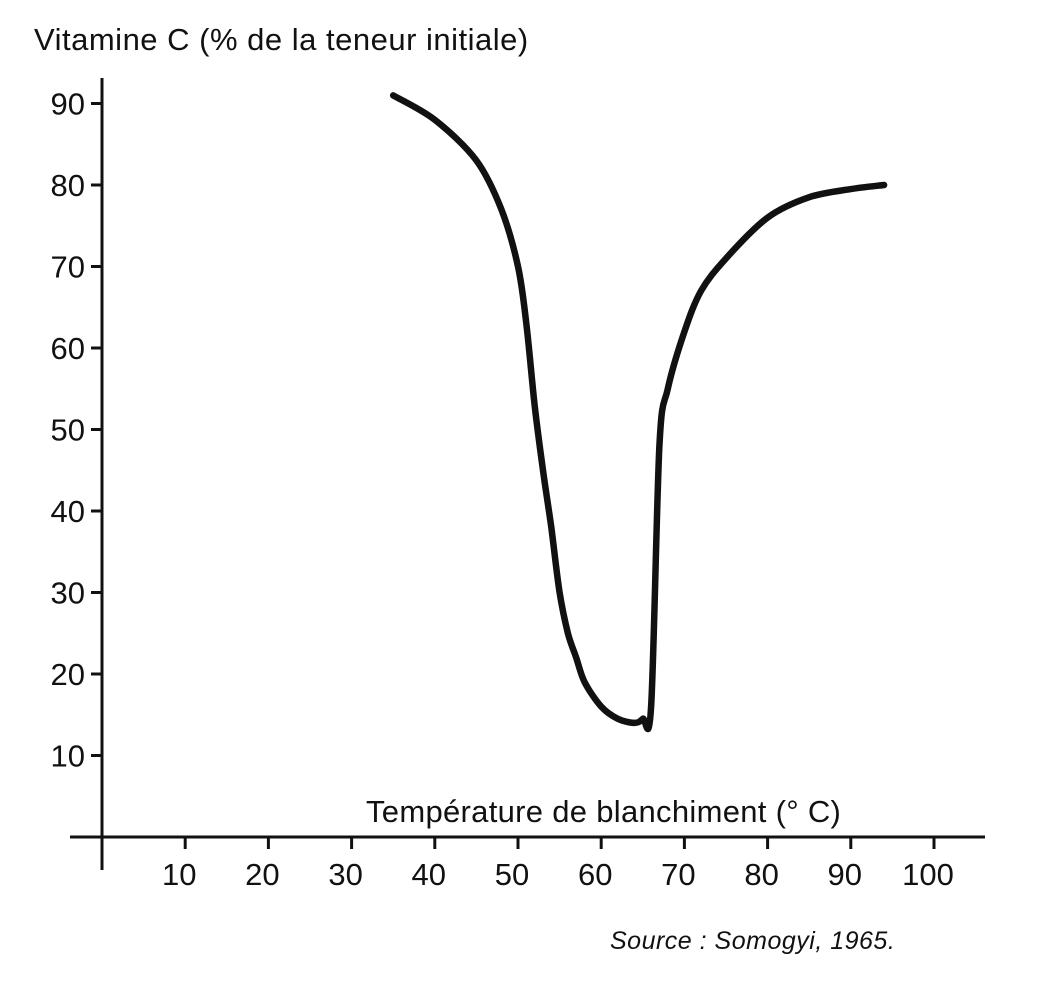 Image resolution: width=1042 pixels, height=993 pixels. Describe the element at coordinates (68, 348) in the screenshot. I see `y-tick-label: 60` at that location.